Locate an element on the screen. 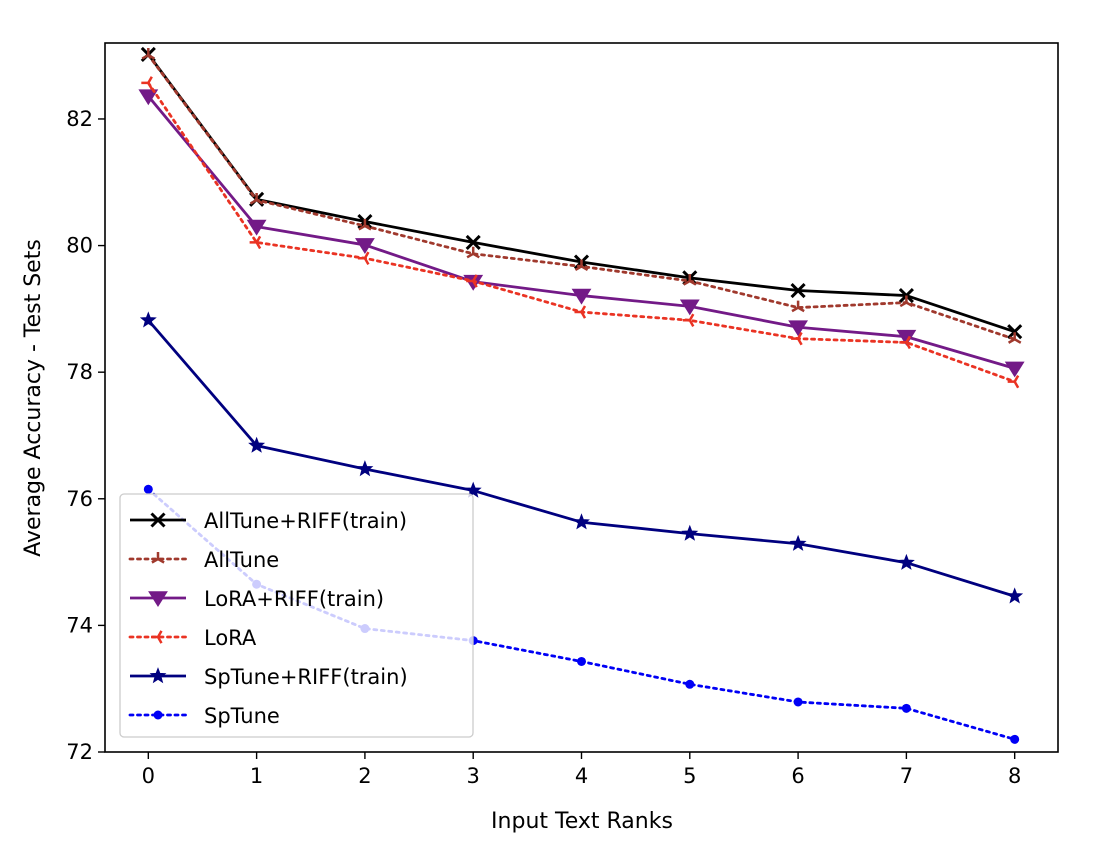  x-tick-label: 4 is located at coordinates (581, 776).